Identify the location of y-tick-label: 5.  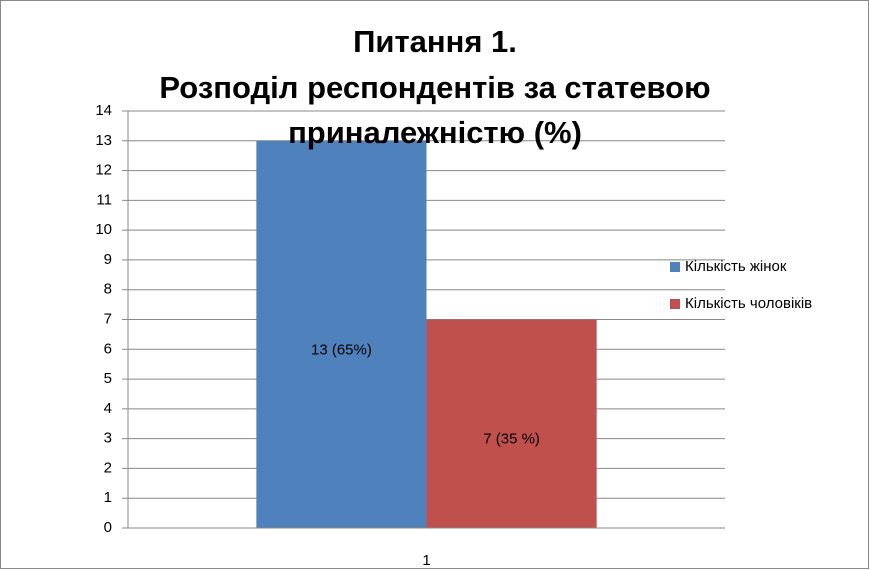
(108, 378).